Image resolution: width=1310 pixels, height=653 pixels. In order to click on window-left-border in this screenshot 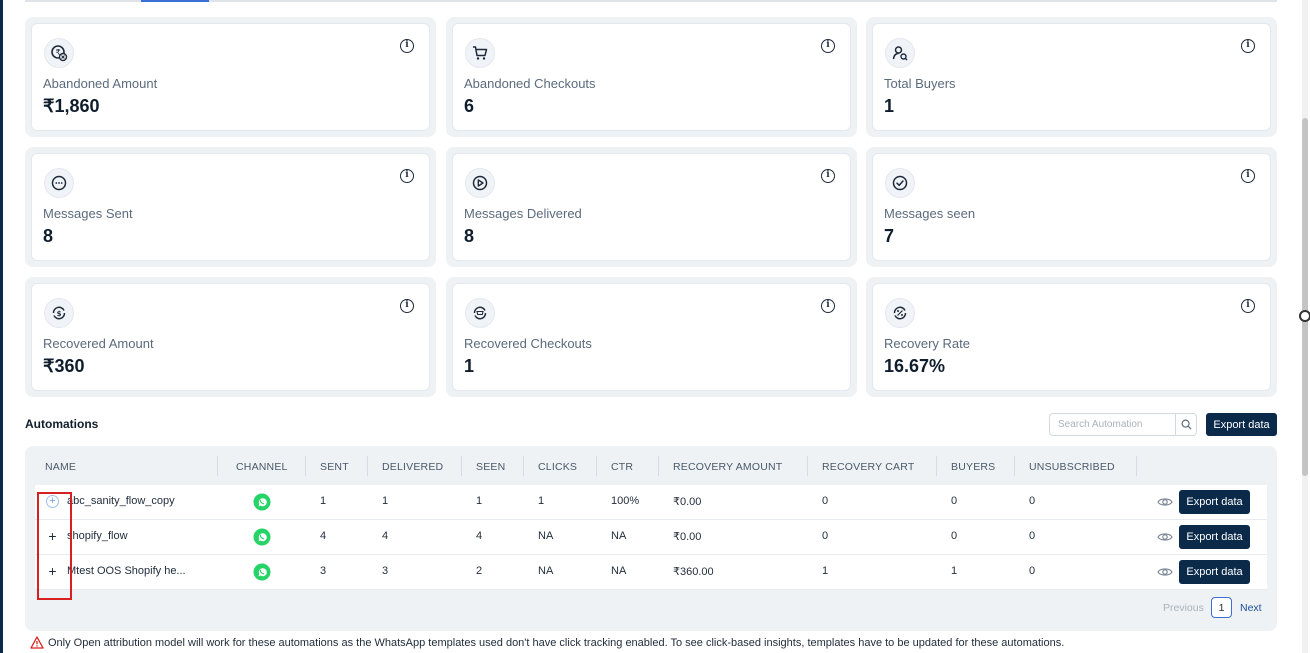, I will do `click(1, 326)`.